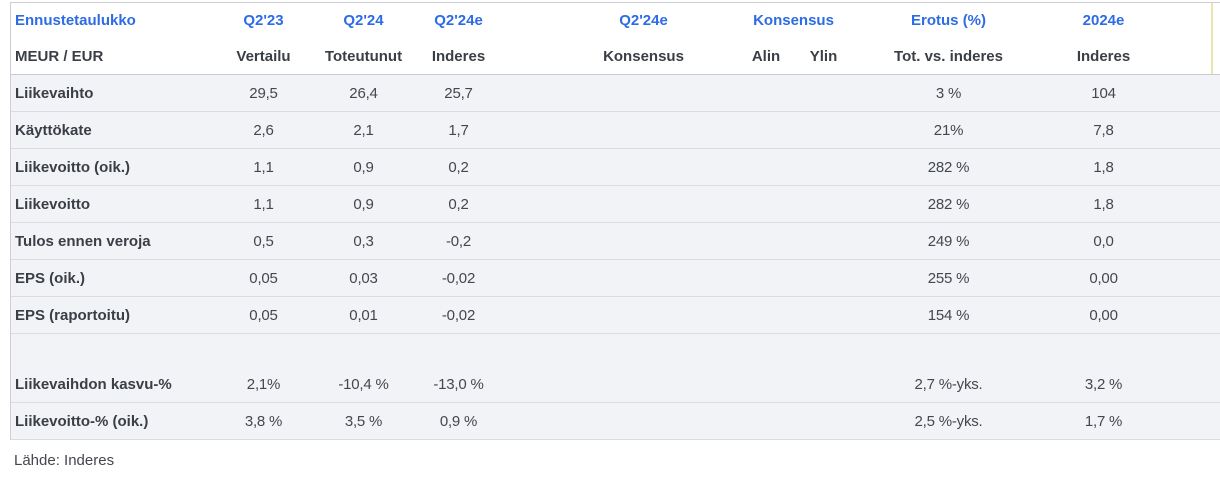 The width and height of the screenshot is (1220, 482). I want to click on cell-value: 1,7 %, so click(1104, 421).